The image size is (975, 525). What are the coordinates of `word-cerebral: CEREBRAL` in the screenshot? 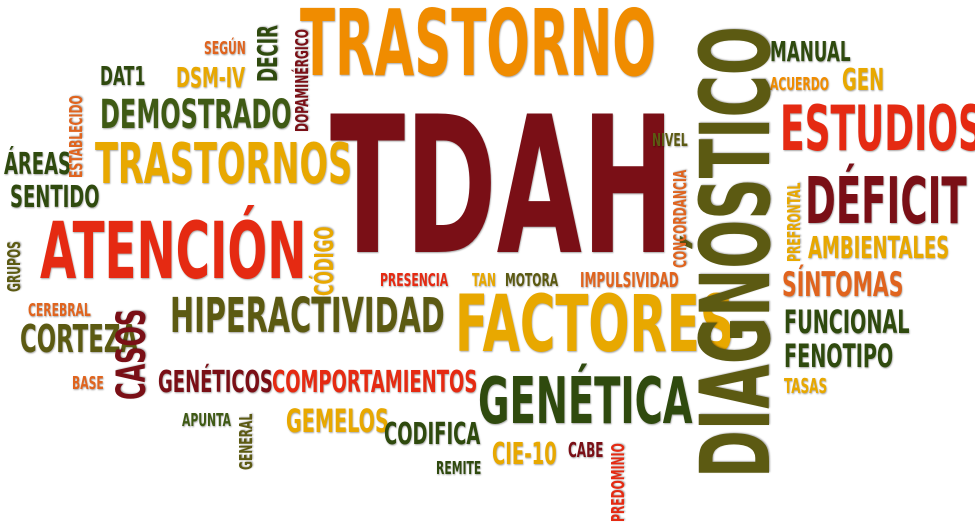 It's located at (59, 310).